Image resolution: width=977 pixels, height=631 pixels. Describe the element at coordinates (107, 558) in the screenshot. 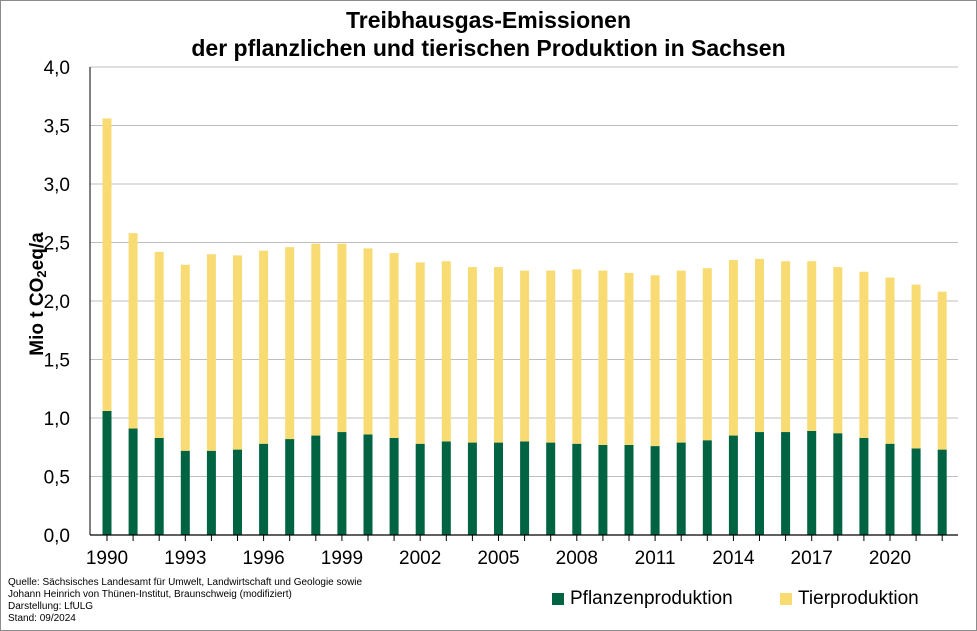

I see `x-tick-label: 1990` at that location.